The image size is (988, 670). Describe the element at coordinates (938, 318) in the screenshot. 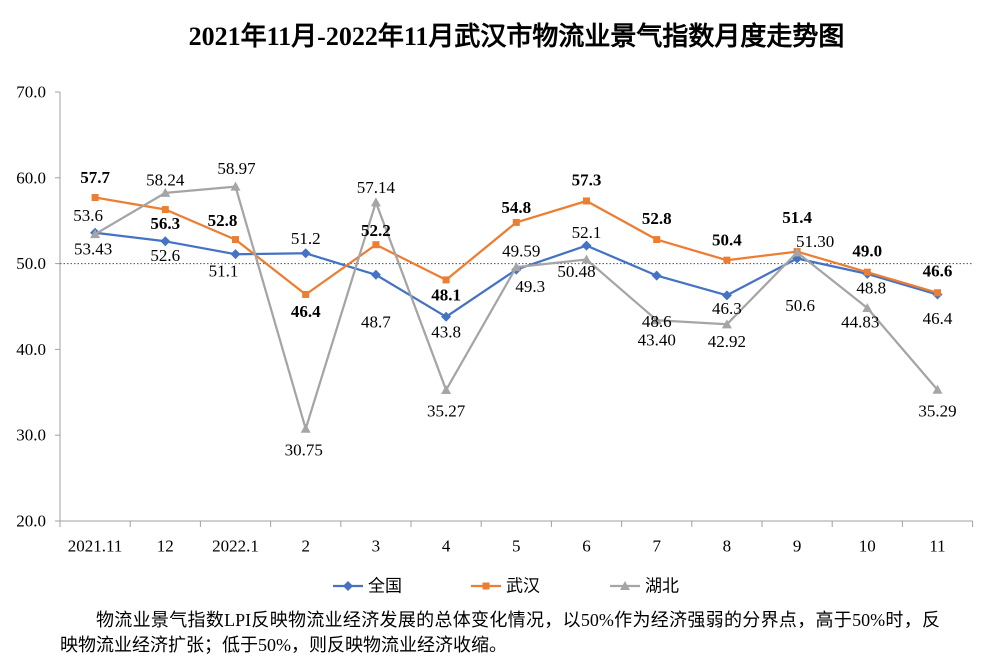

I see `national-data-label: 46.4` at that location.